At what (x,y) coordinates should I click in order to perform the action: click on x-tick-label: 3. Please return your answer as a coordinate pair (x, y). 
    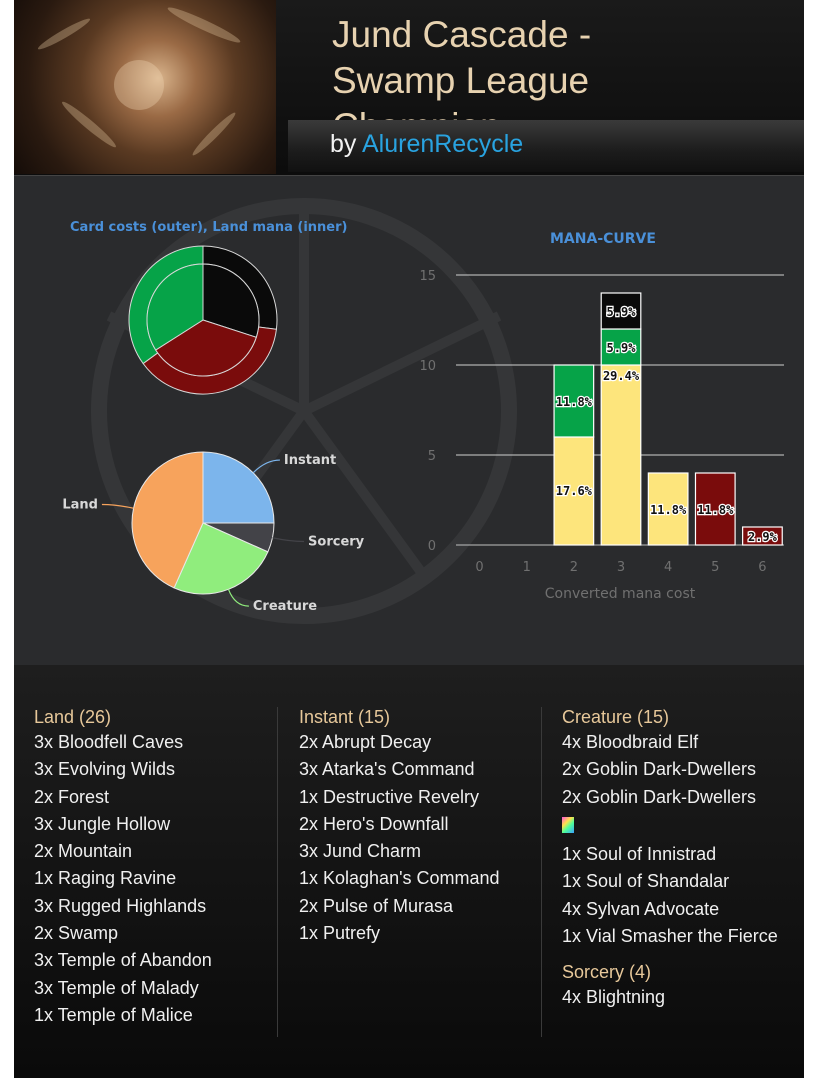
    Looking at the image, I should click on (621, 567).